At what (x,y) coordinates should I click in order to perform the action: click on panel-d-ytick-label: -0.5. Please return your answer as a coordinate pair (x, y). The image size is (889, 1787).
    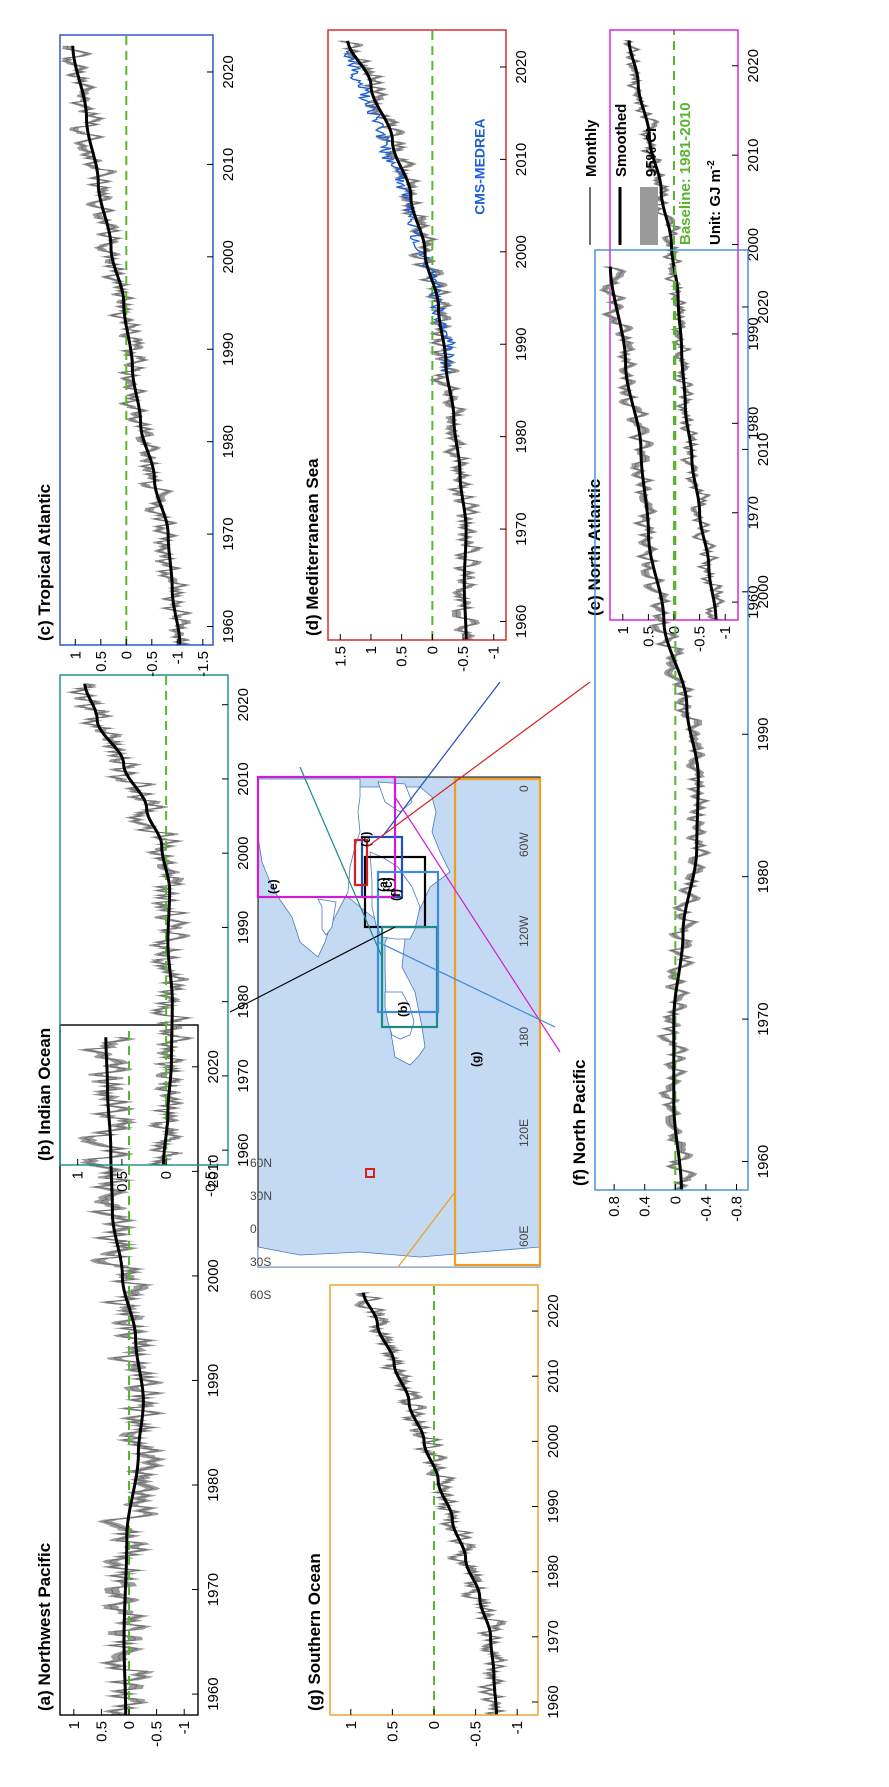
    Looking at the image, I should click on (463, 659).